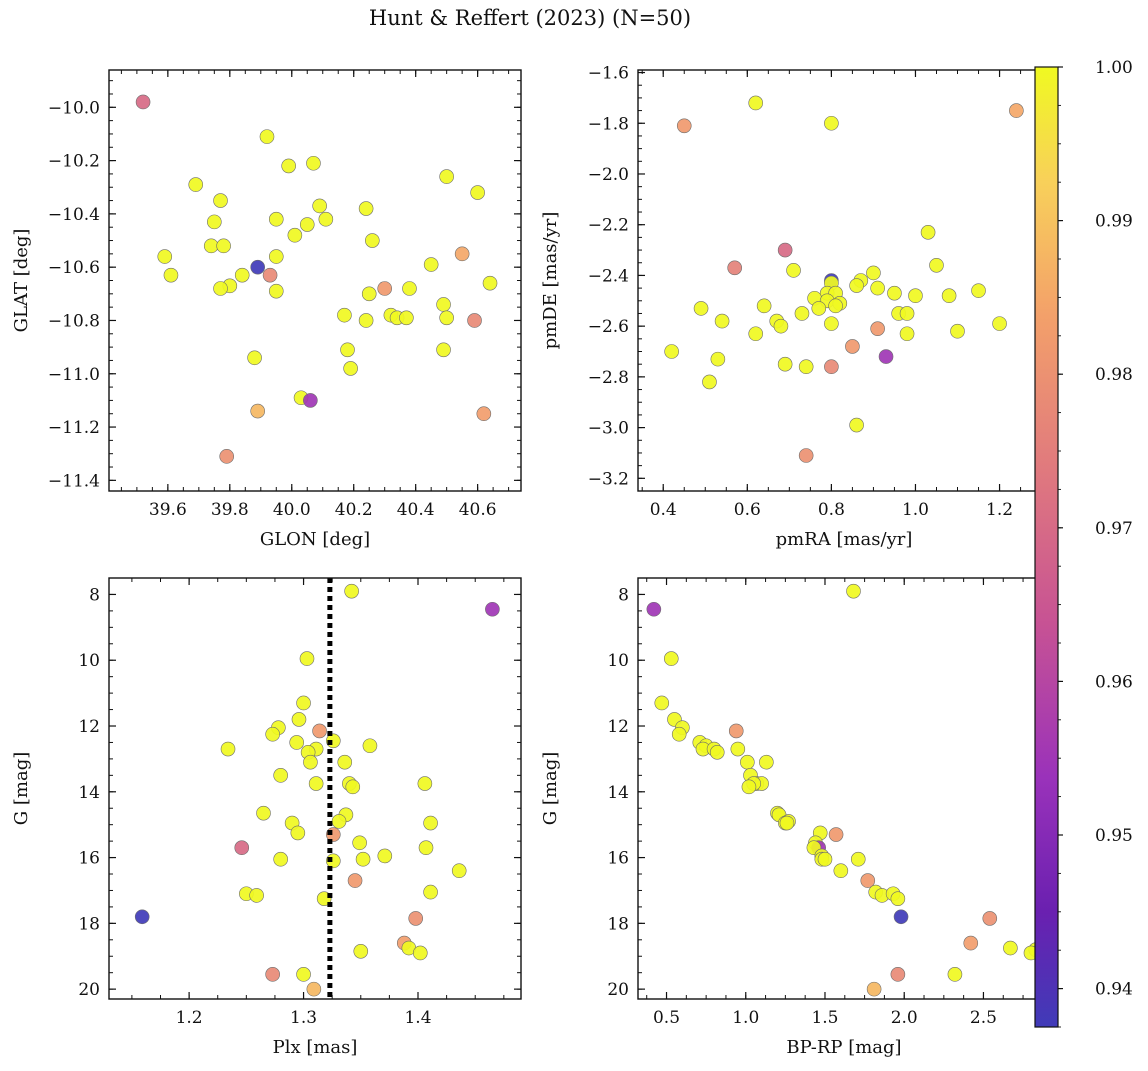  Describe the element at coordinates (1114, 682) in the screenshot. I see `colorbar-tick-label: 0.96` at that location.